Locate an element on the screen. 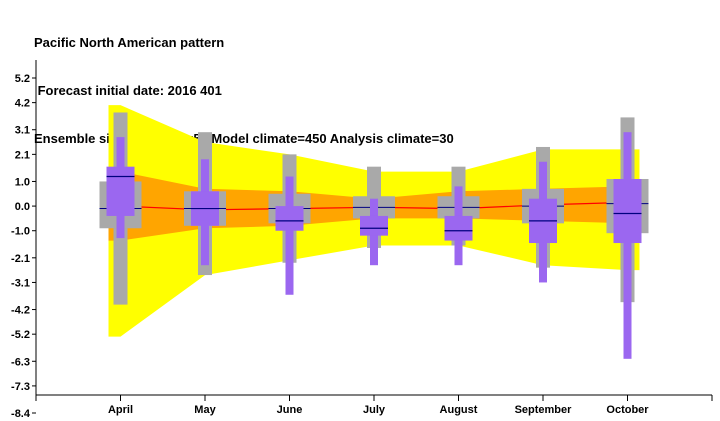 The image size is (720, 421). y-tick-label: -2.1 is located at coordinates (20, 259).